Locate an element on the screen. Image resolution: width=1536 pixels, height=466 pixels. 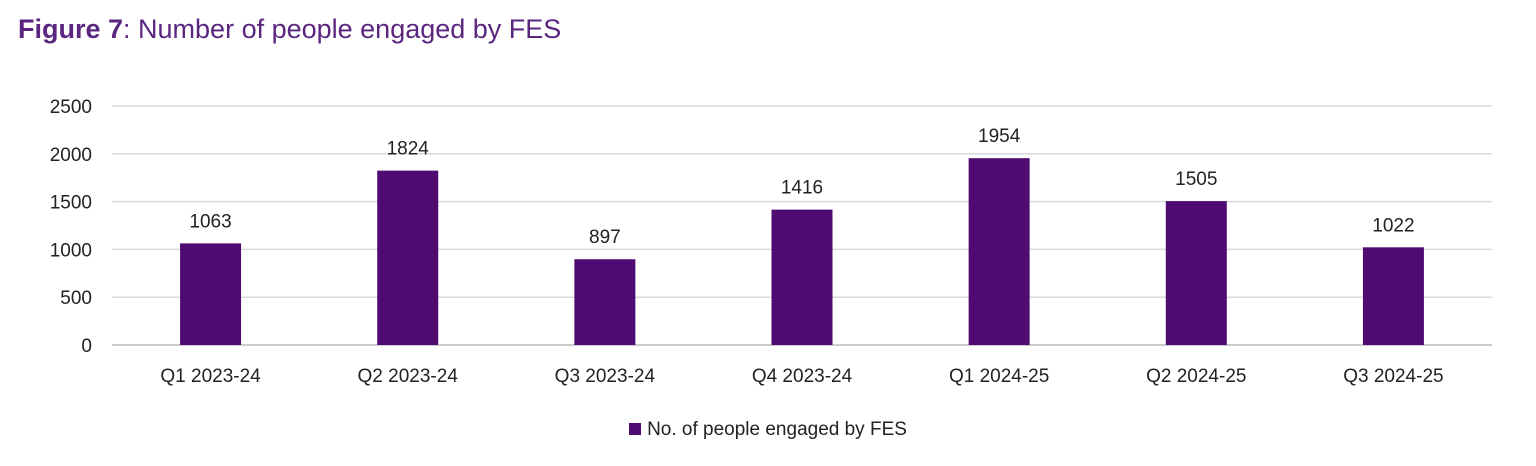
y-tick-label: 0 is located at coordinates (86, 346).